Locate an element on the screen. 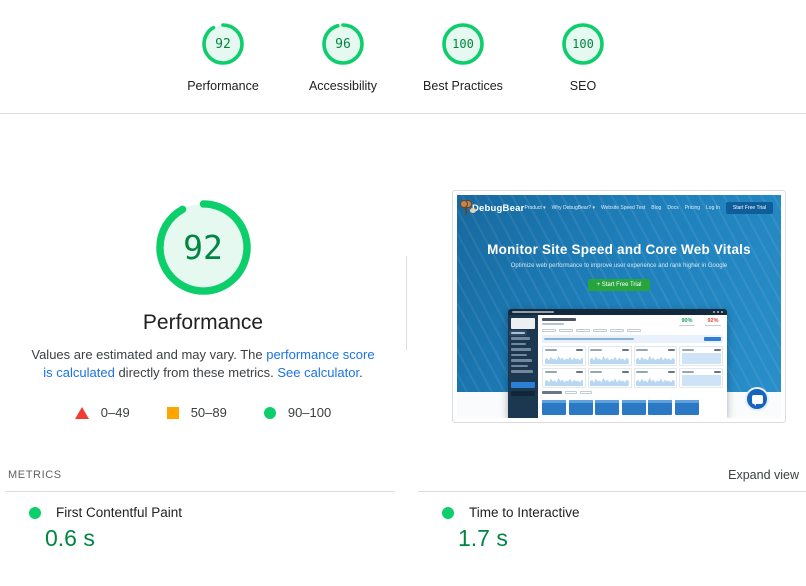 The height and width of the screenshot is (586, 806). seo-score-value: 100 is located at coordinates (583, 44).